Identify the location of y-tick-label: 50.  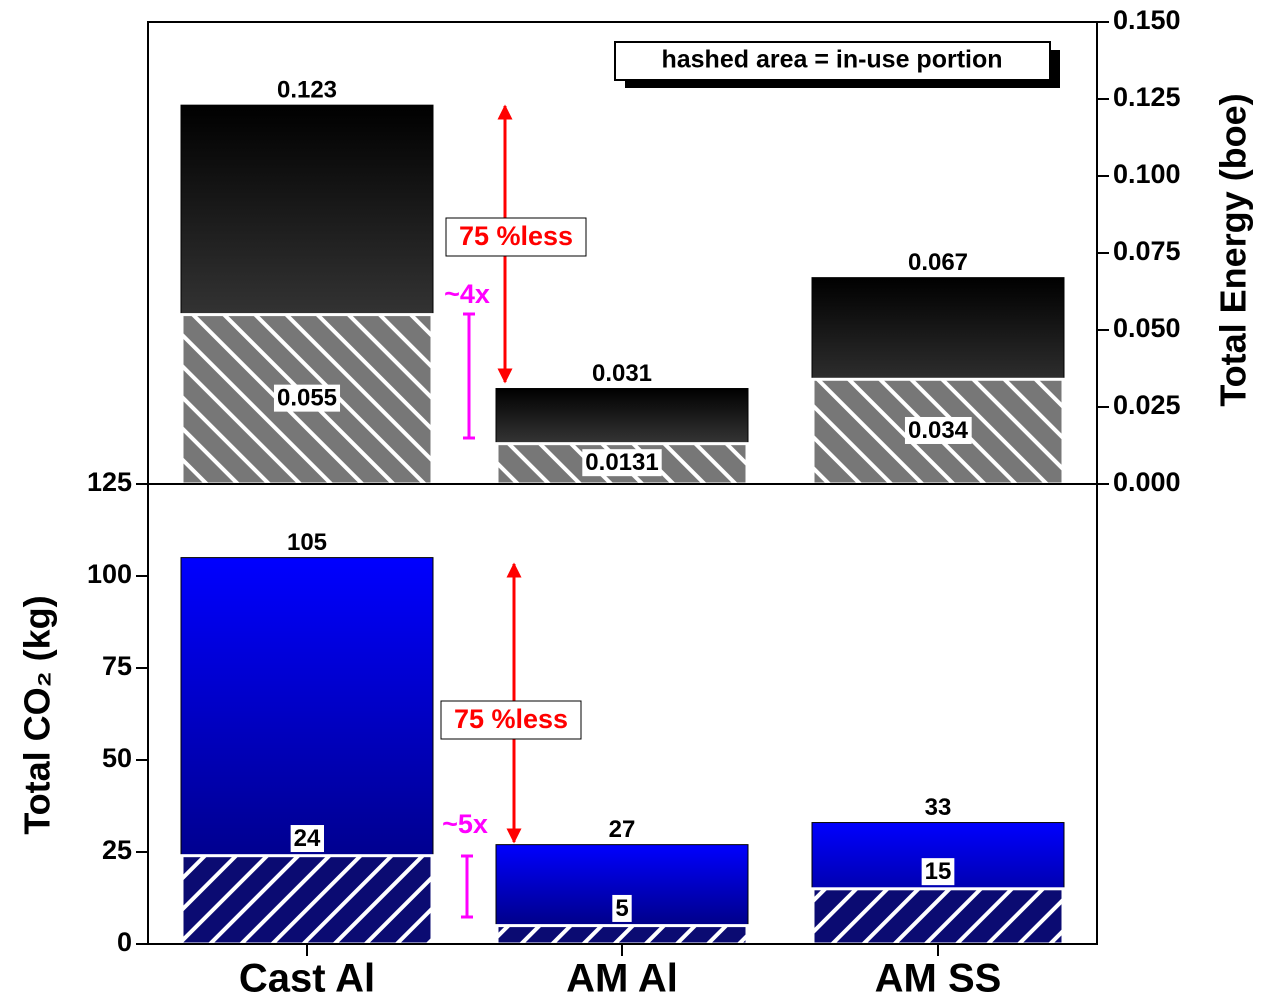
(117, 758).